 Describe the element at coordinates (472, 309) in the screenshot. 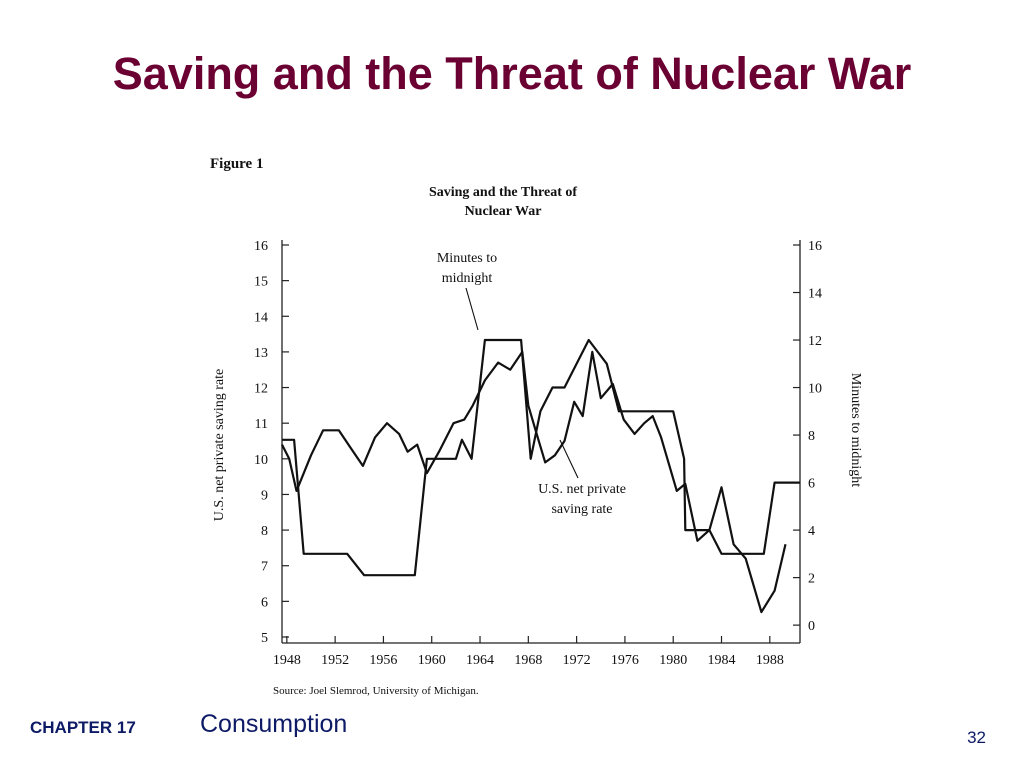

I see `annotation-minutes-leader` at that location.